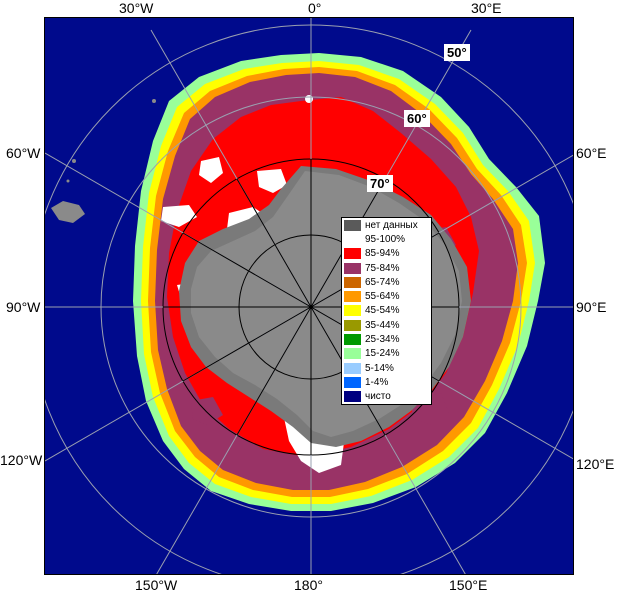 The image size is (617, 594). What do you see at coordinates (21, 460) in the screenshot?
I see `label-120w: 120°W` at bounding box center [21, 460].